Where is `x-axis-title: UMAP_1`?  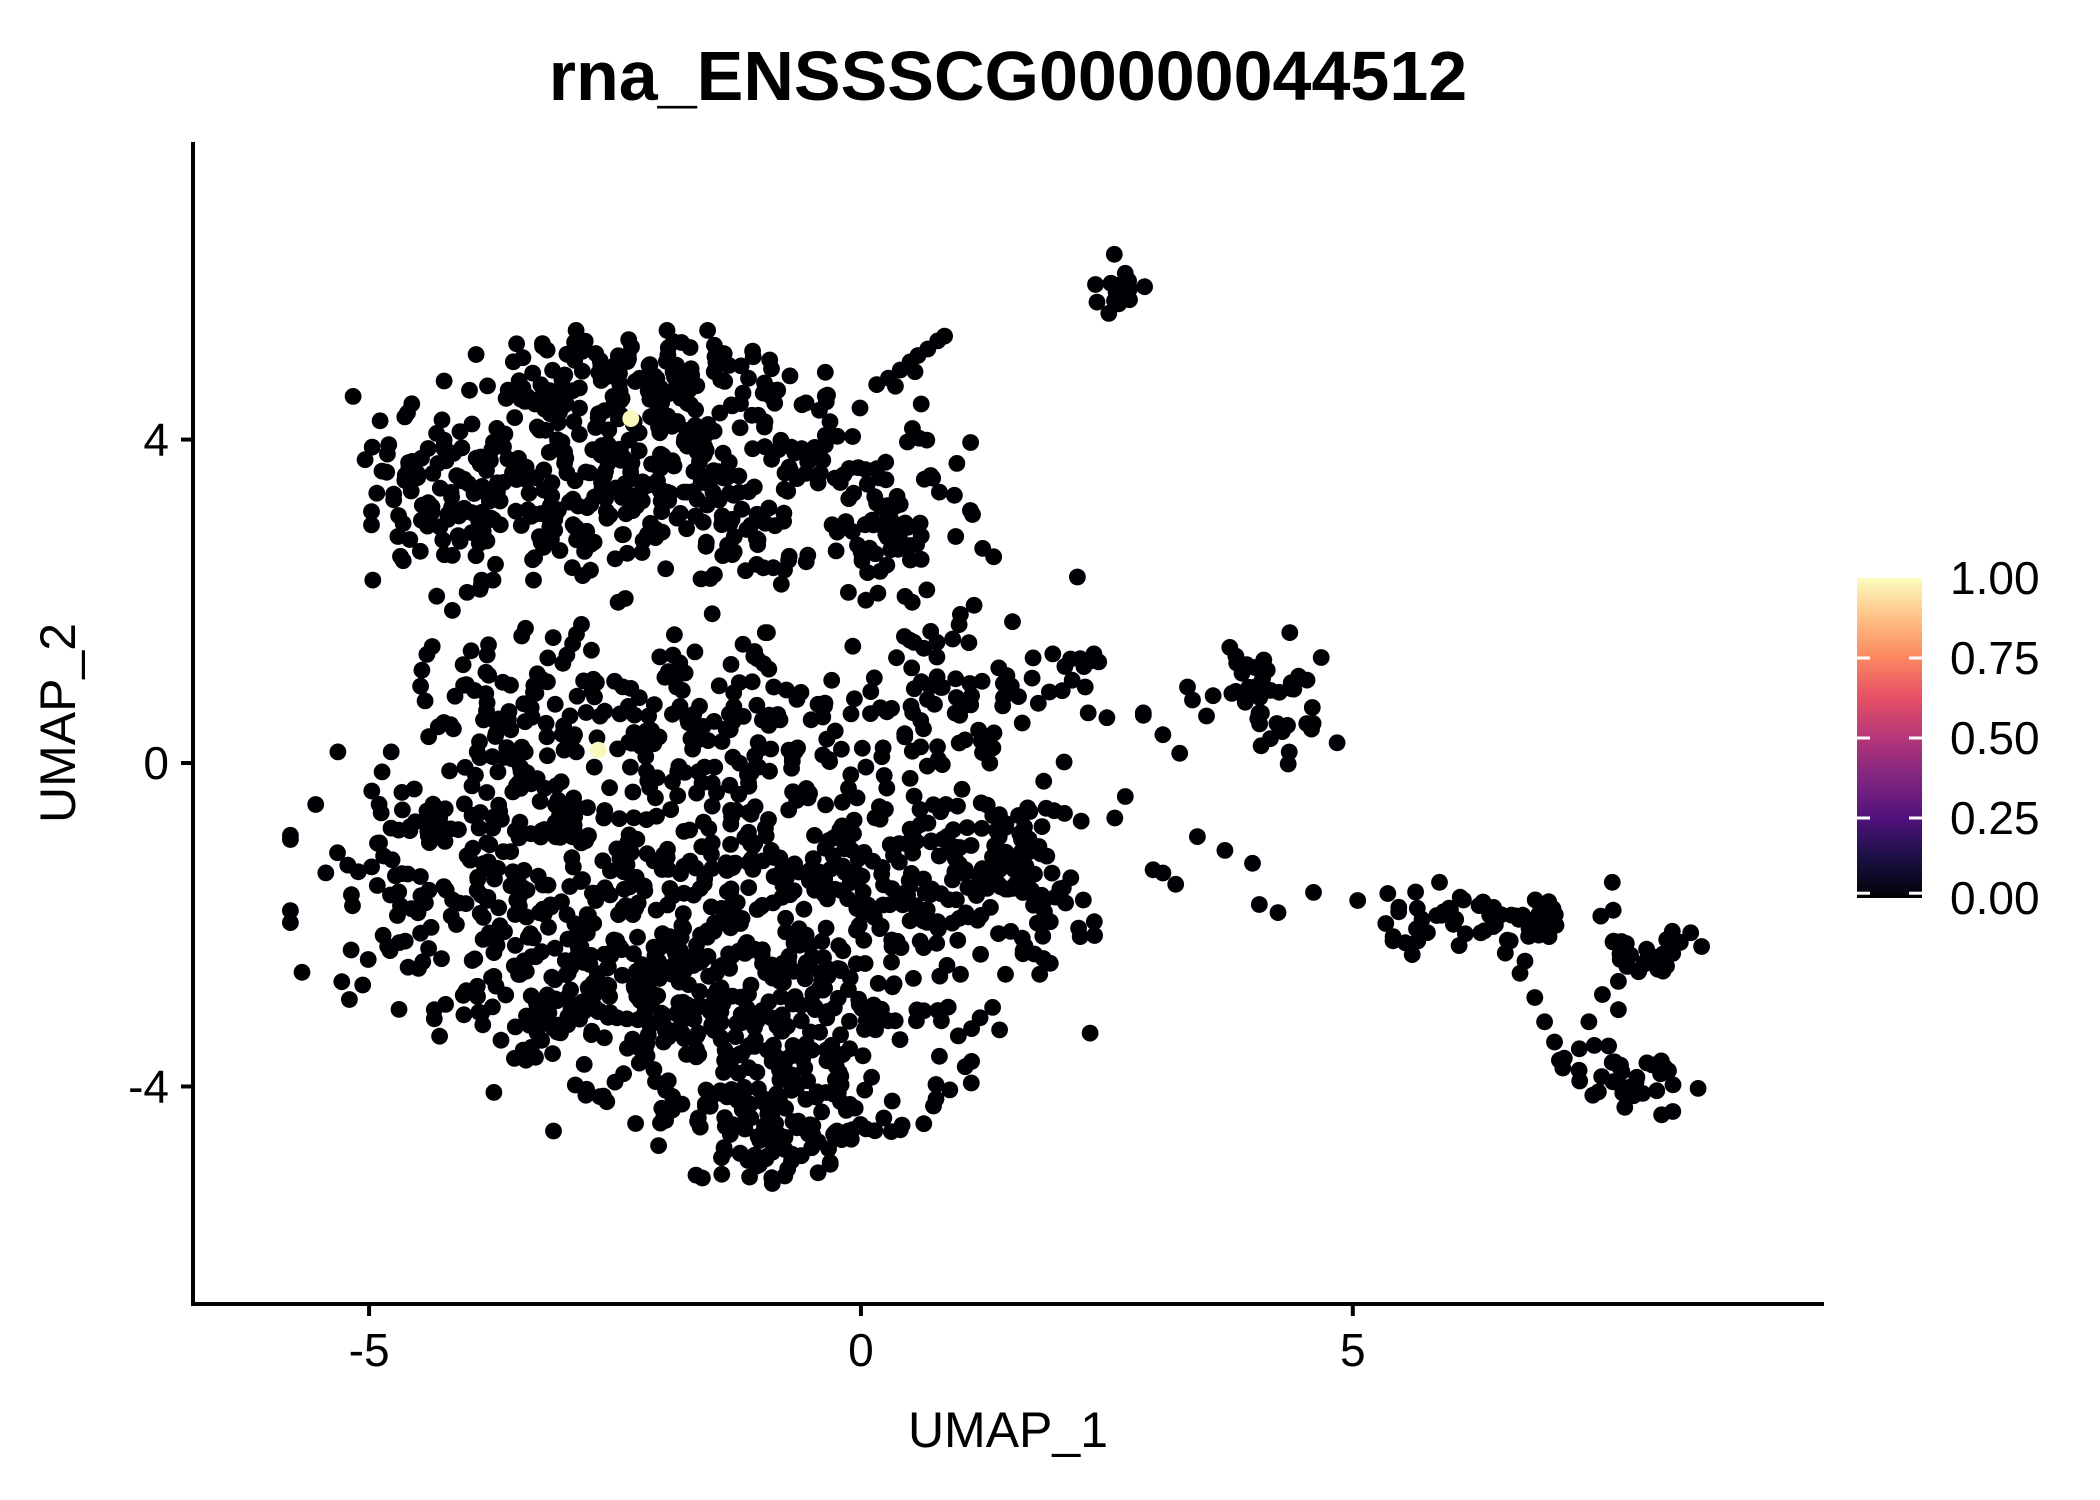
x-axis-title: UMAP_1 is located at coordinates (1008, 1430).